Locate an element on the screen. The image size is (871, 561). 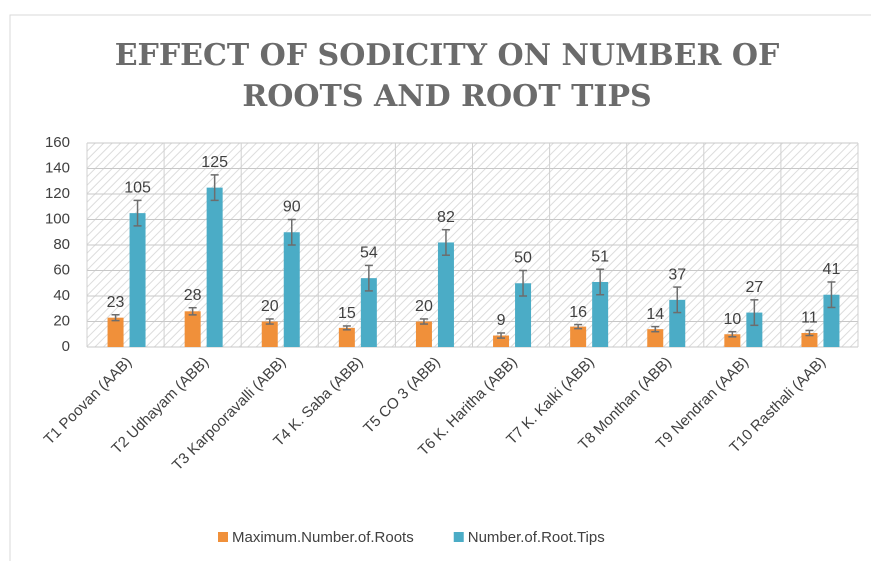
chart-title: ROOTS AND ROOT TIPS is located at coordinates (446, 96).